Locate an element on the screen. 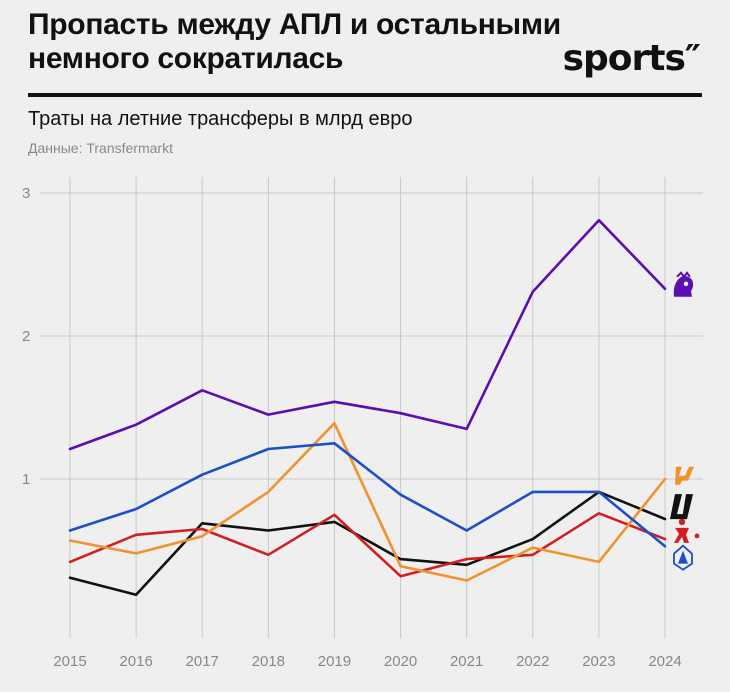 The height and width of the screenshot is (692, 730). chart-subtitle: Траты на летние трансферы в млрд евро is located at coordinates (220, 119).